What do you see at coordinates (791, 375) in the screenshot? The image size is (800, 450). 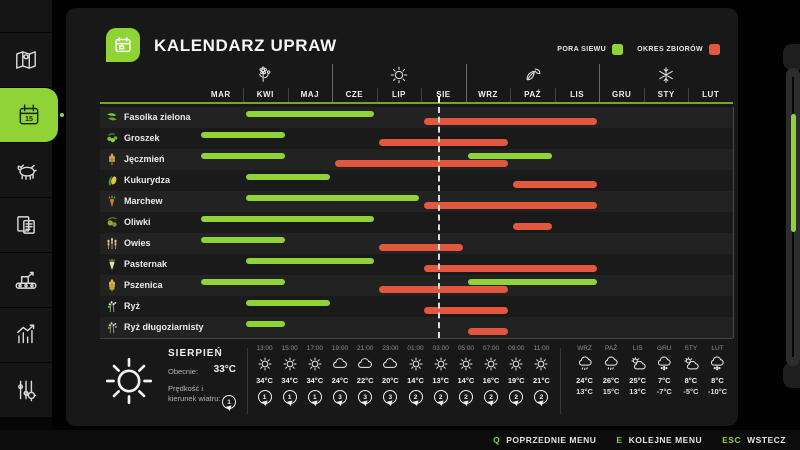 I see `scrollbar-cap` at bounding box center [791, 375].